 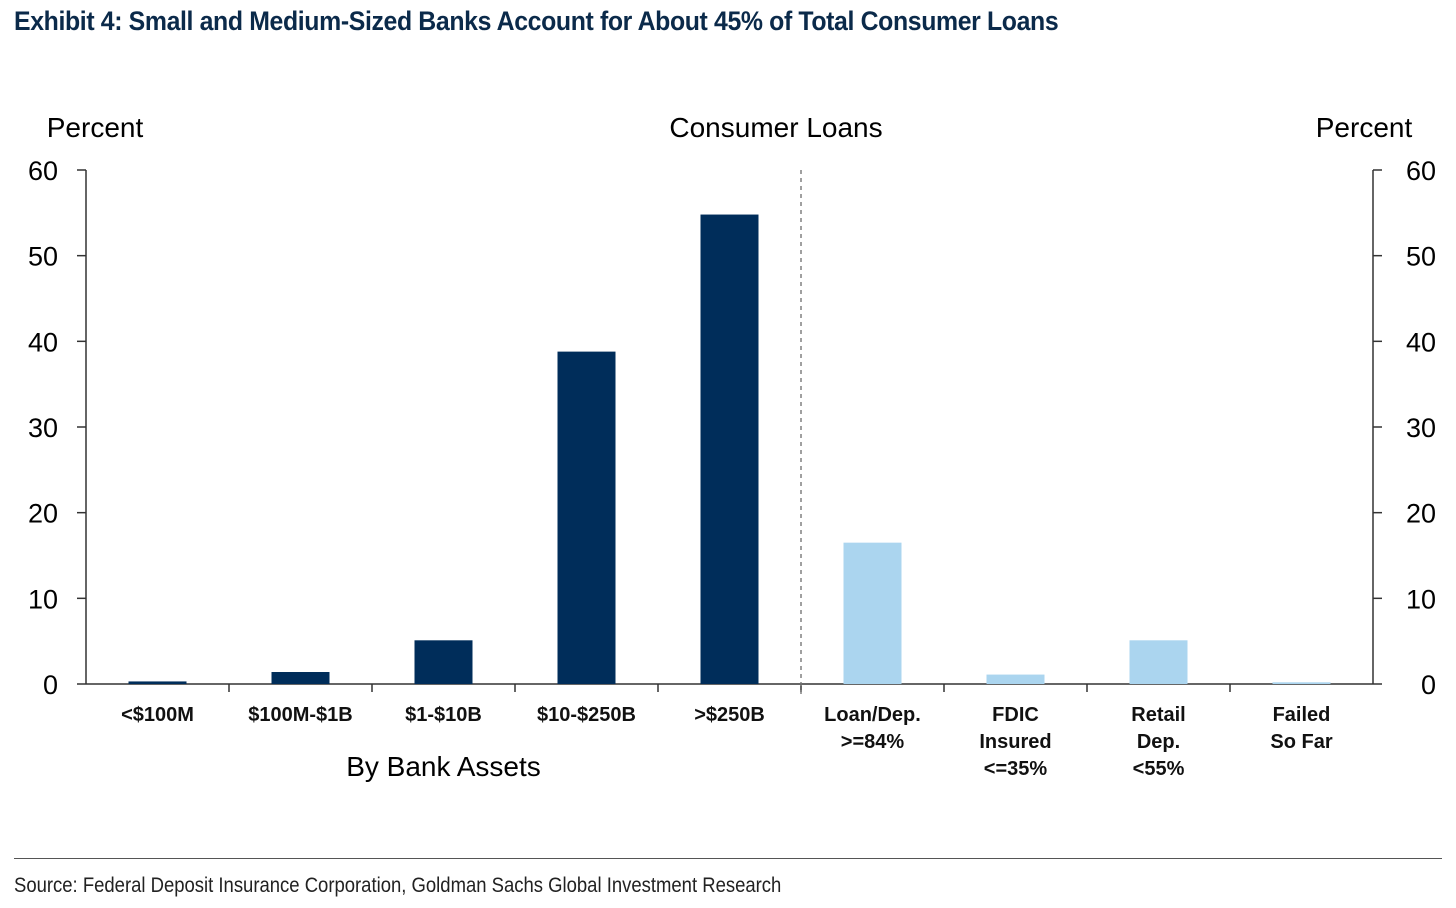 I want to click on x-tick-label: <$100M, so click(x=157, y=715).